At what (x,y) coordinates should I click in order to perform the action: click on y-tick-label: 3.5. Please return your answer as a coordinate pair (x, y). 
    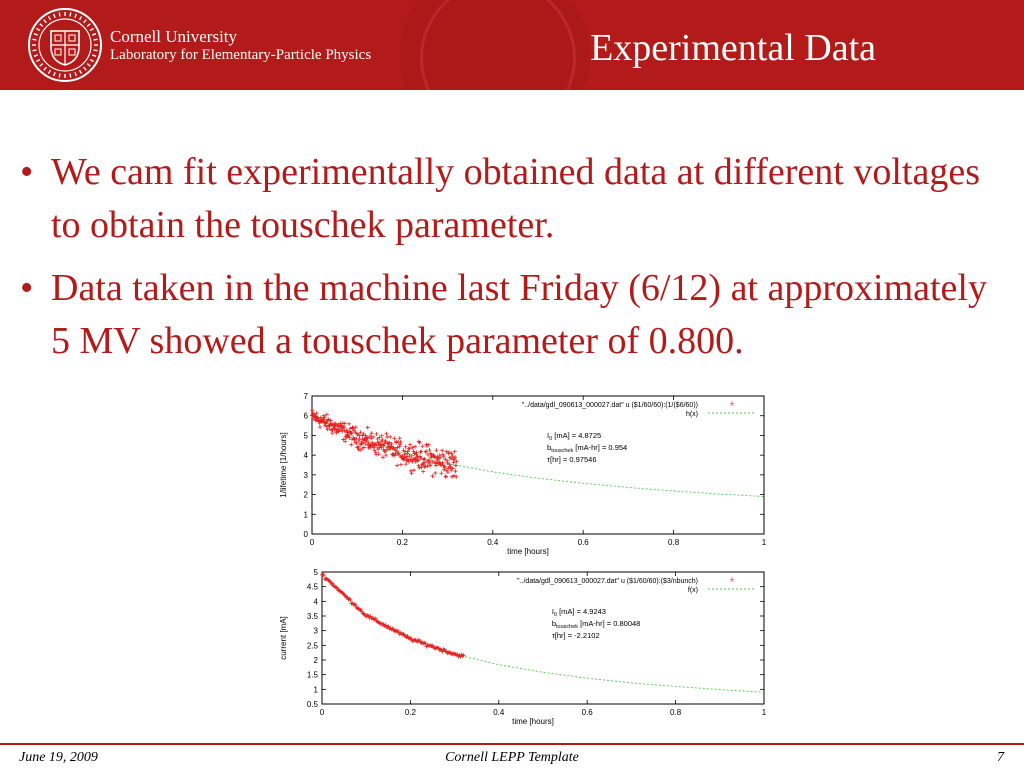
    Looking at the image, I should click on (313, 616).